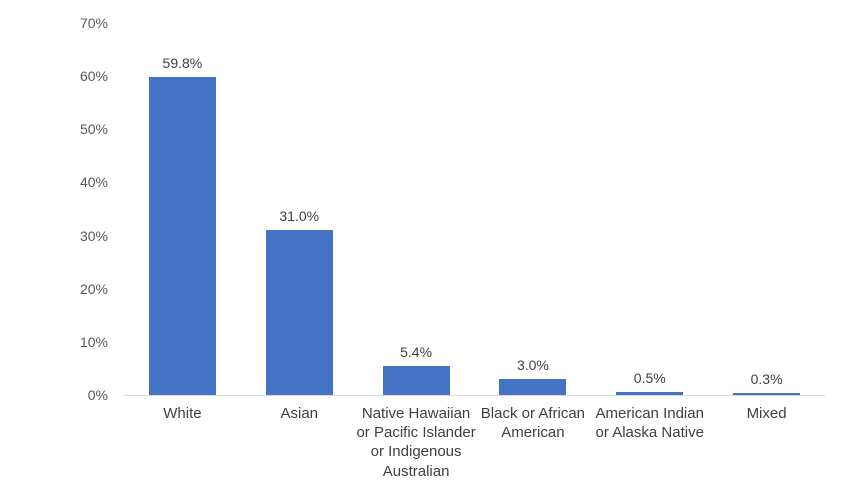  What do you see at coordinates (299, 413) in the screenshot?
I see `category-label: Asian` at bounding box center [299, 413].